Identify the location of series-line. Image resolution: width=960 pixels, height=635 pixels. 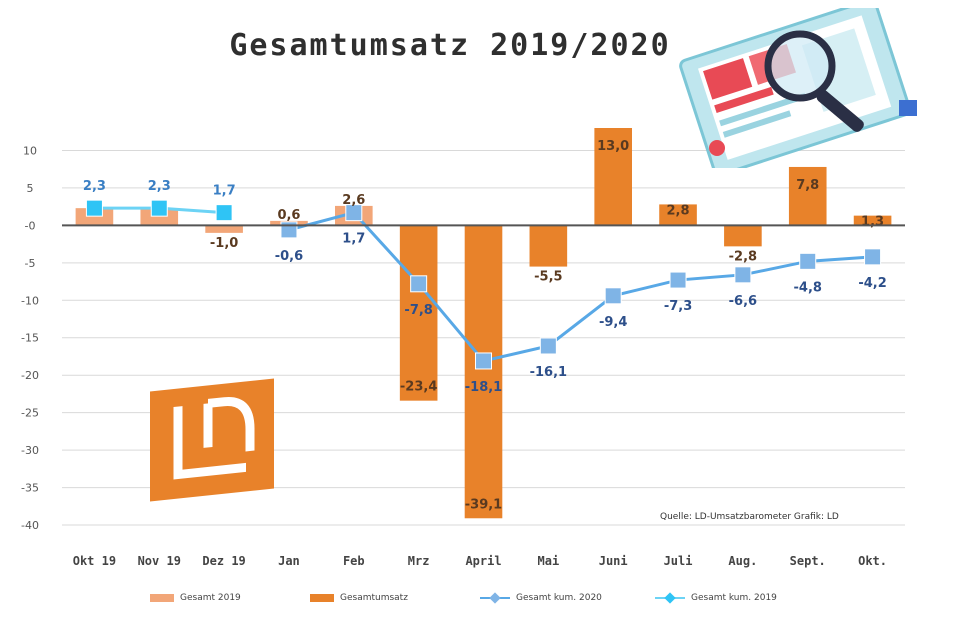
(580, 286).